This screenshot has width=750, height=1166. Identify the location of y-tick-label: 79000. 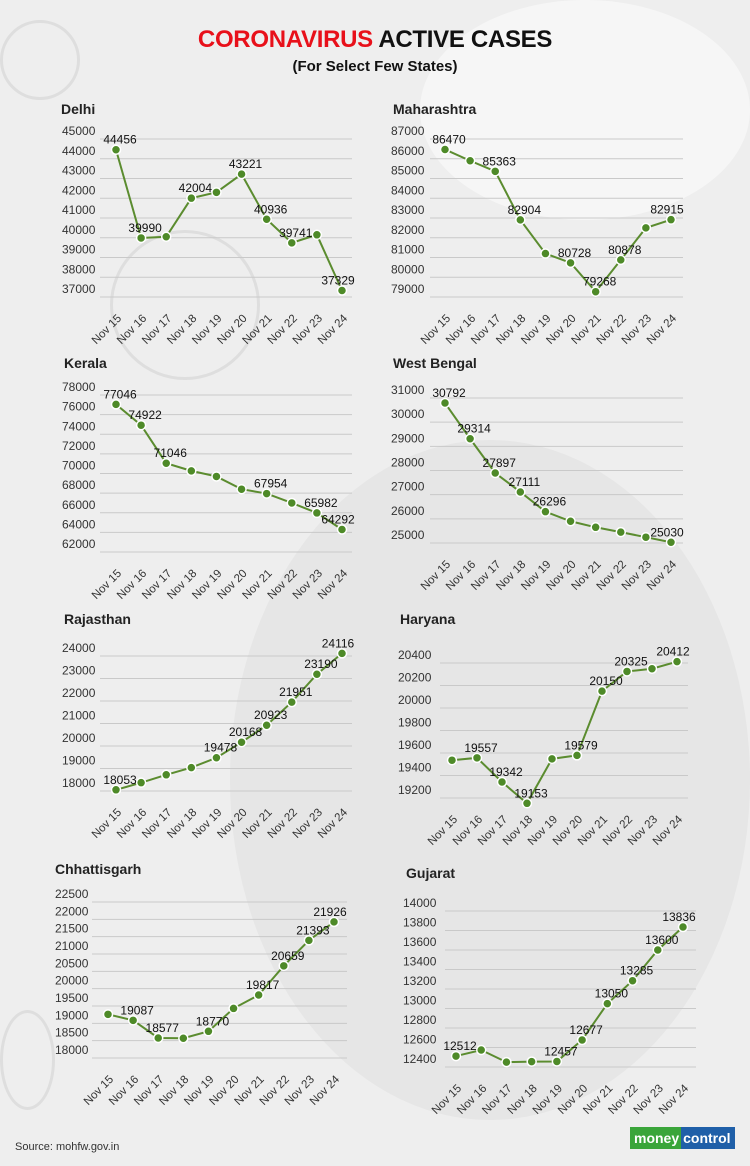
(408, 289).